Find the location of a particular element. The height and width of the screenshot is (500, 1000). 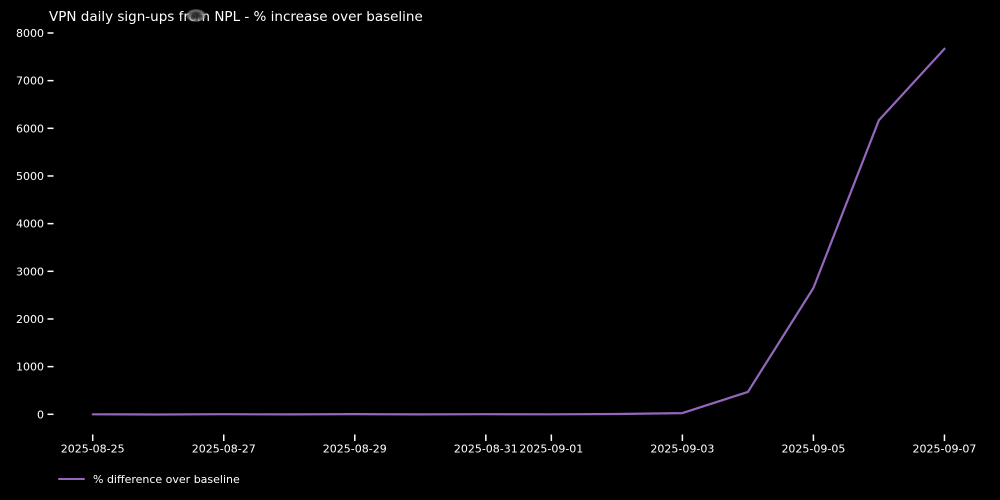

x-tick-label: 2025-09-01 is located at coordinates (551, 449).